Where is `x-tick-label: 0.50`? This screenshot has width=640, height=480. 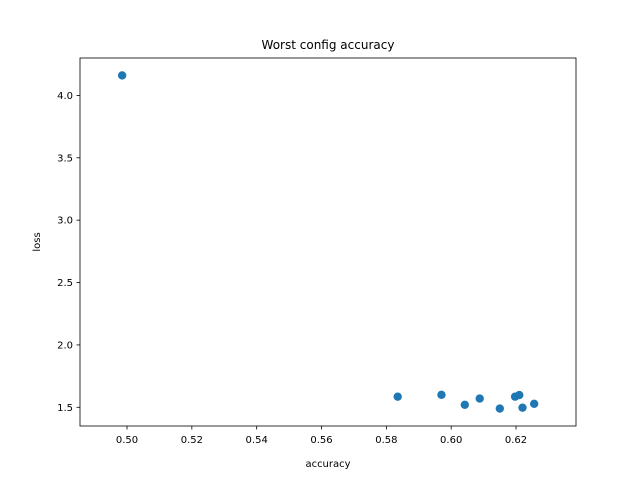 x-tick-label: 0.50 is located at coordinates (127, 440).